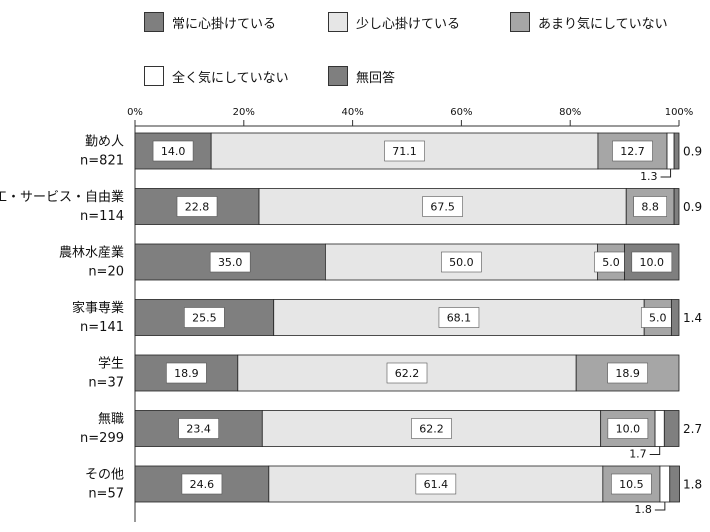  What do you see at coordinates (98, 308) in the screenshot?
I see `category-label: 家事専業` at bounding box center [98, 308].